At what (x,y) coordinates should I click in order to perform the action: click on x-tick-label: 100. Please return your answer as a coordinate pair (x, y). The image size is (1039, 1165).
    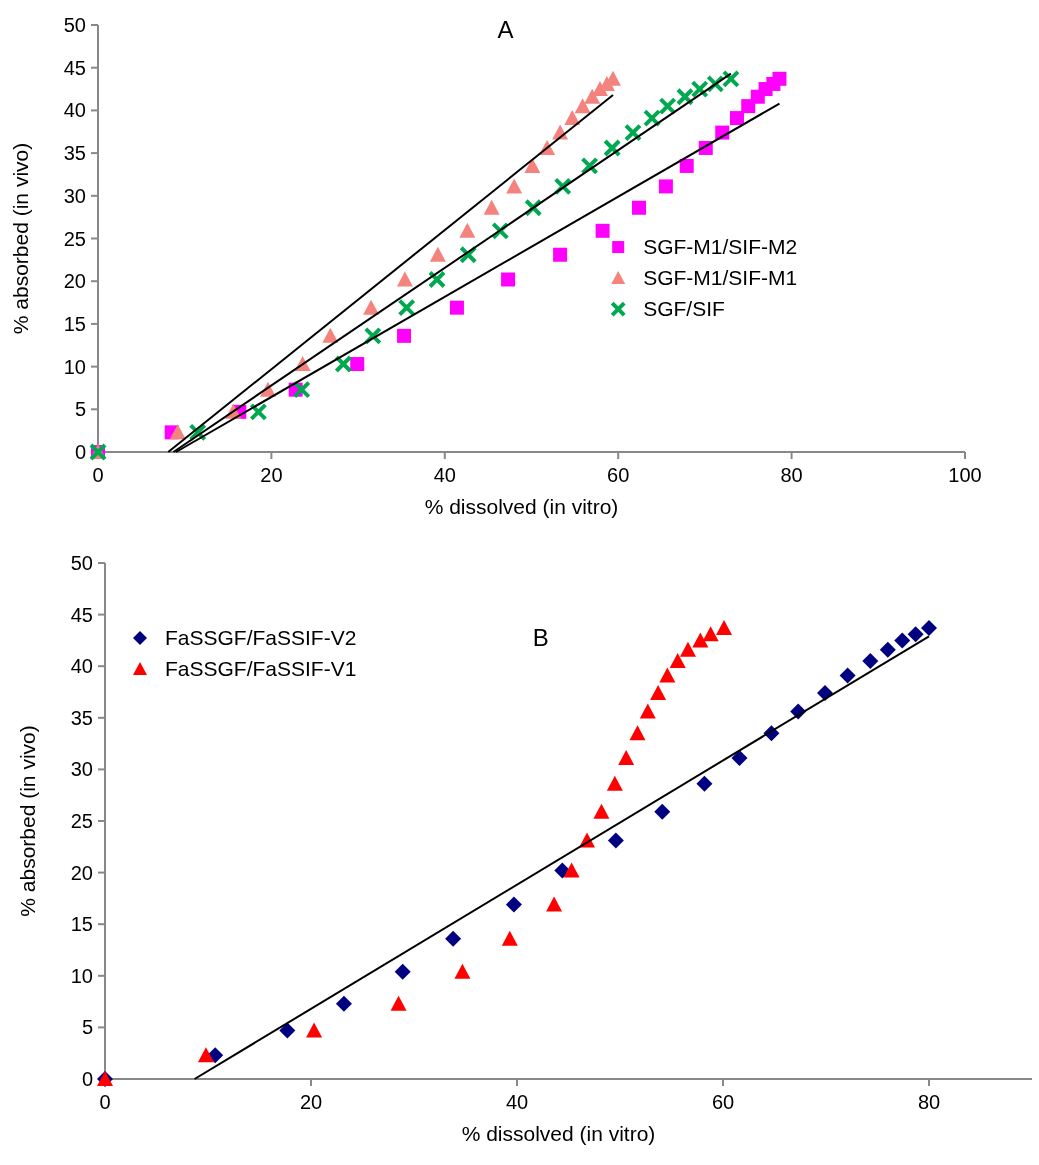
    Looking at the image, I should click on (965, 475).